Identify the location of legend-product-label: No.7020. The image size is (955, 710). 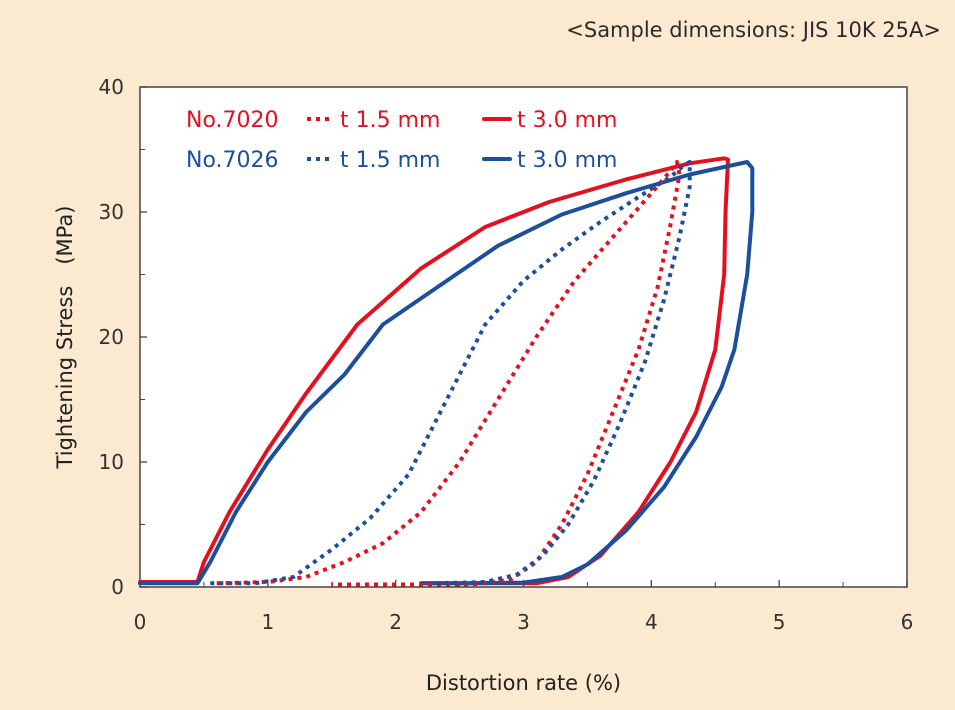
(232, 120).